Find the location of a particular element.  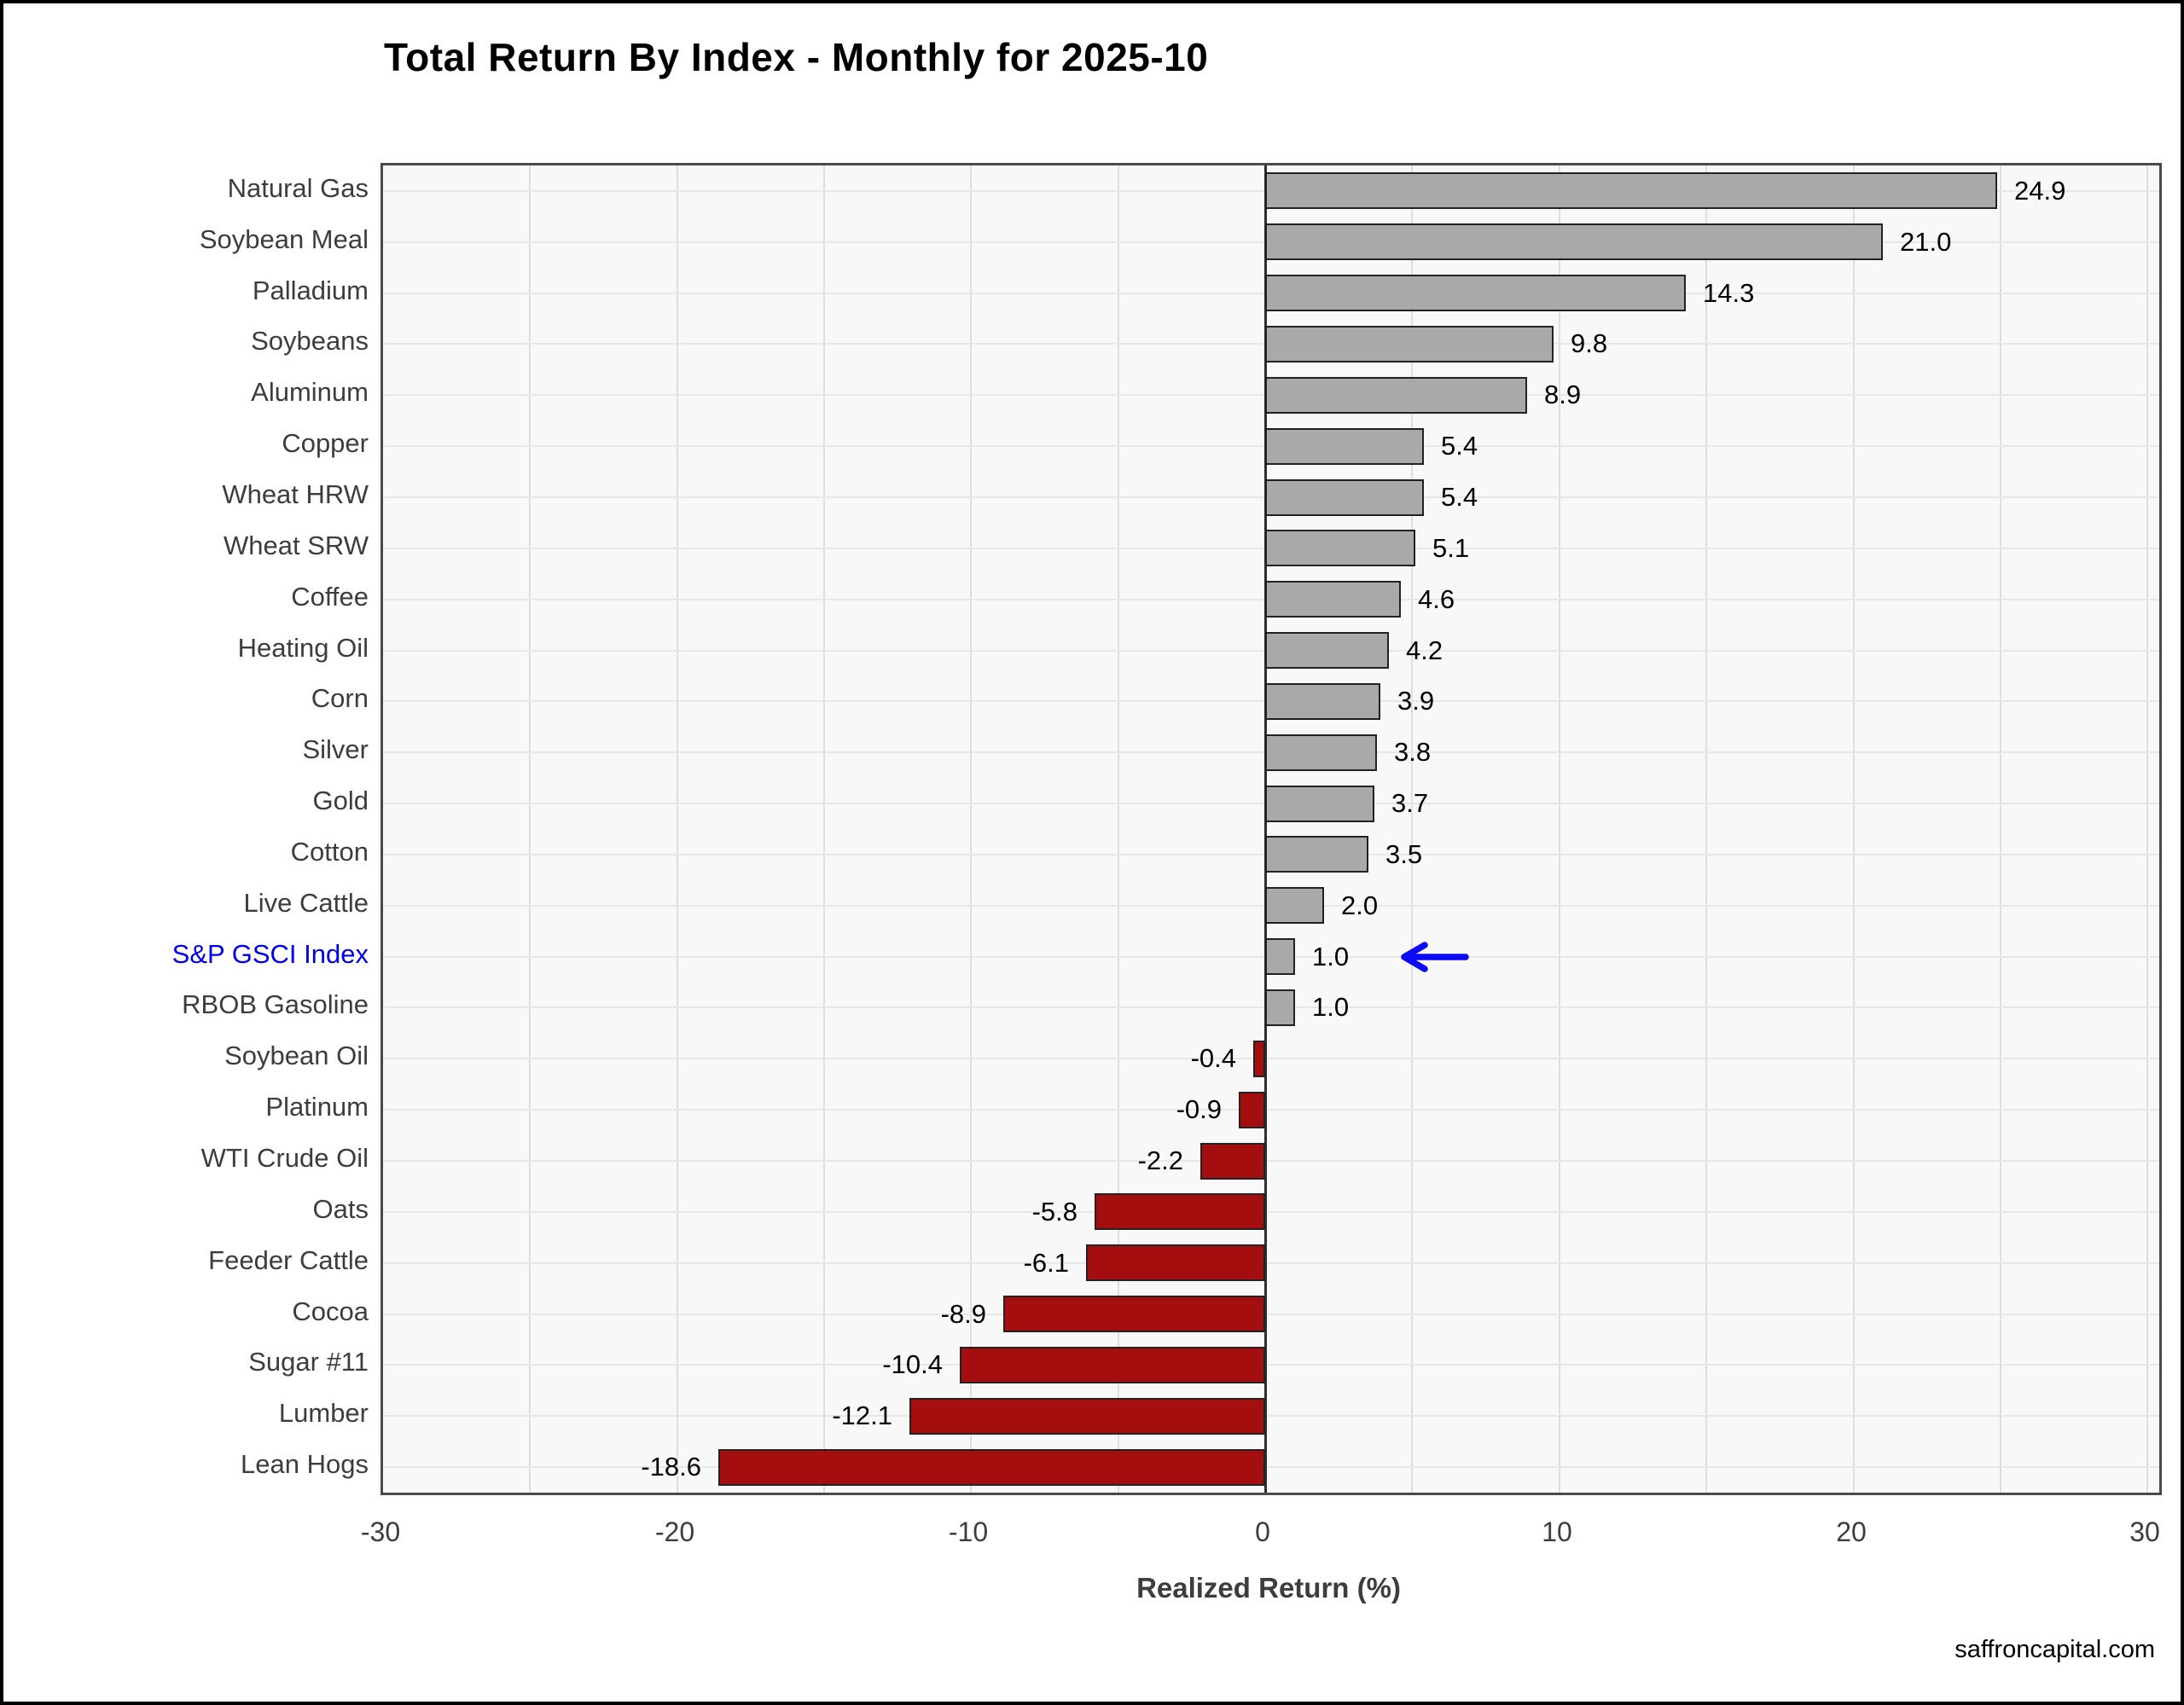

category-label: Feeder Cattle is located at coordinates (288, 1260).